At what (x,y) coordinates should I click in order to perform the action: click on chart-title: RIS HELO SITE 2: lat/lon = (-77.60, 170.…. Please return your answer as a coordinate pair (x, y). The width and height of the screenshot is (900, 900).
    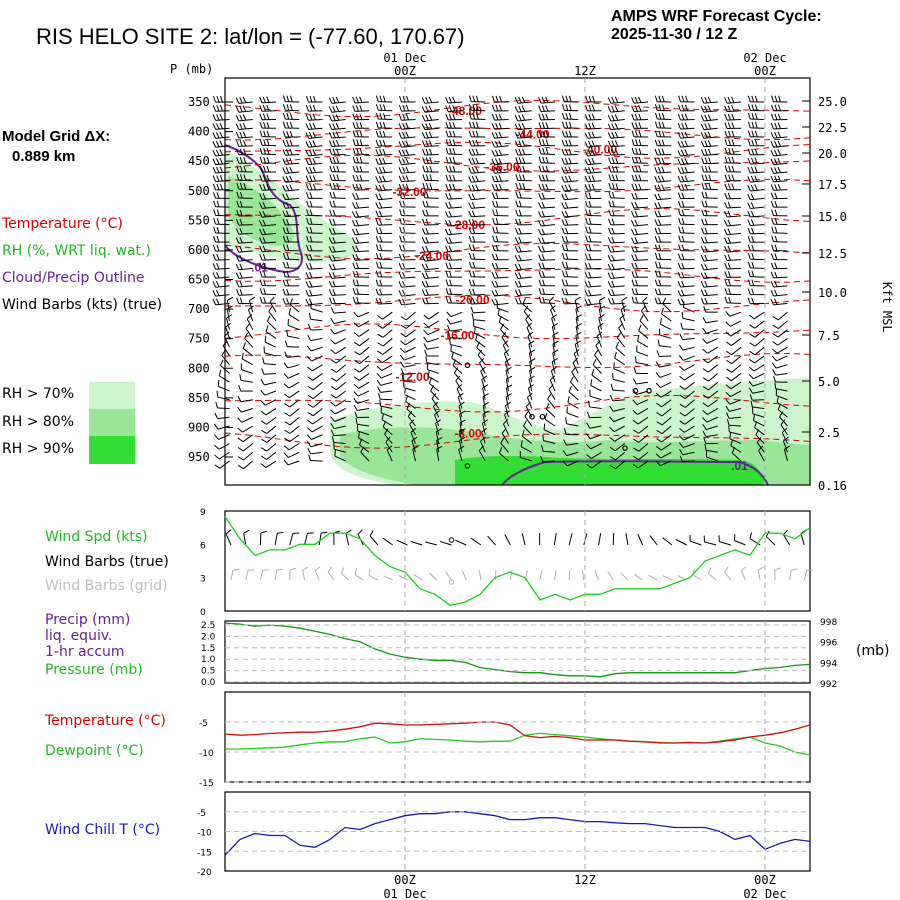
    Looking at the image, I should click on (250, 36).